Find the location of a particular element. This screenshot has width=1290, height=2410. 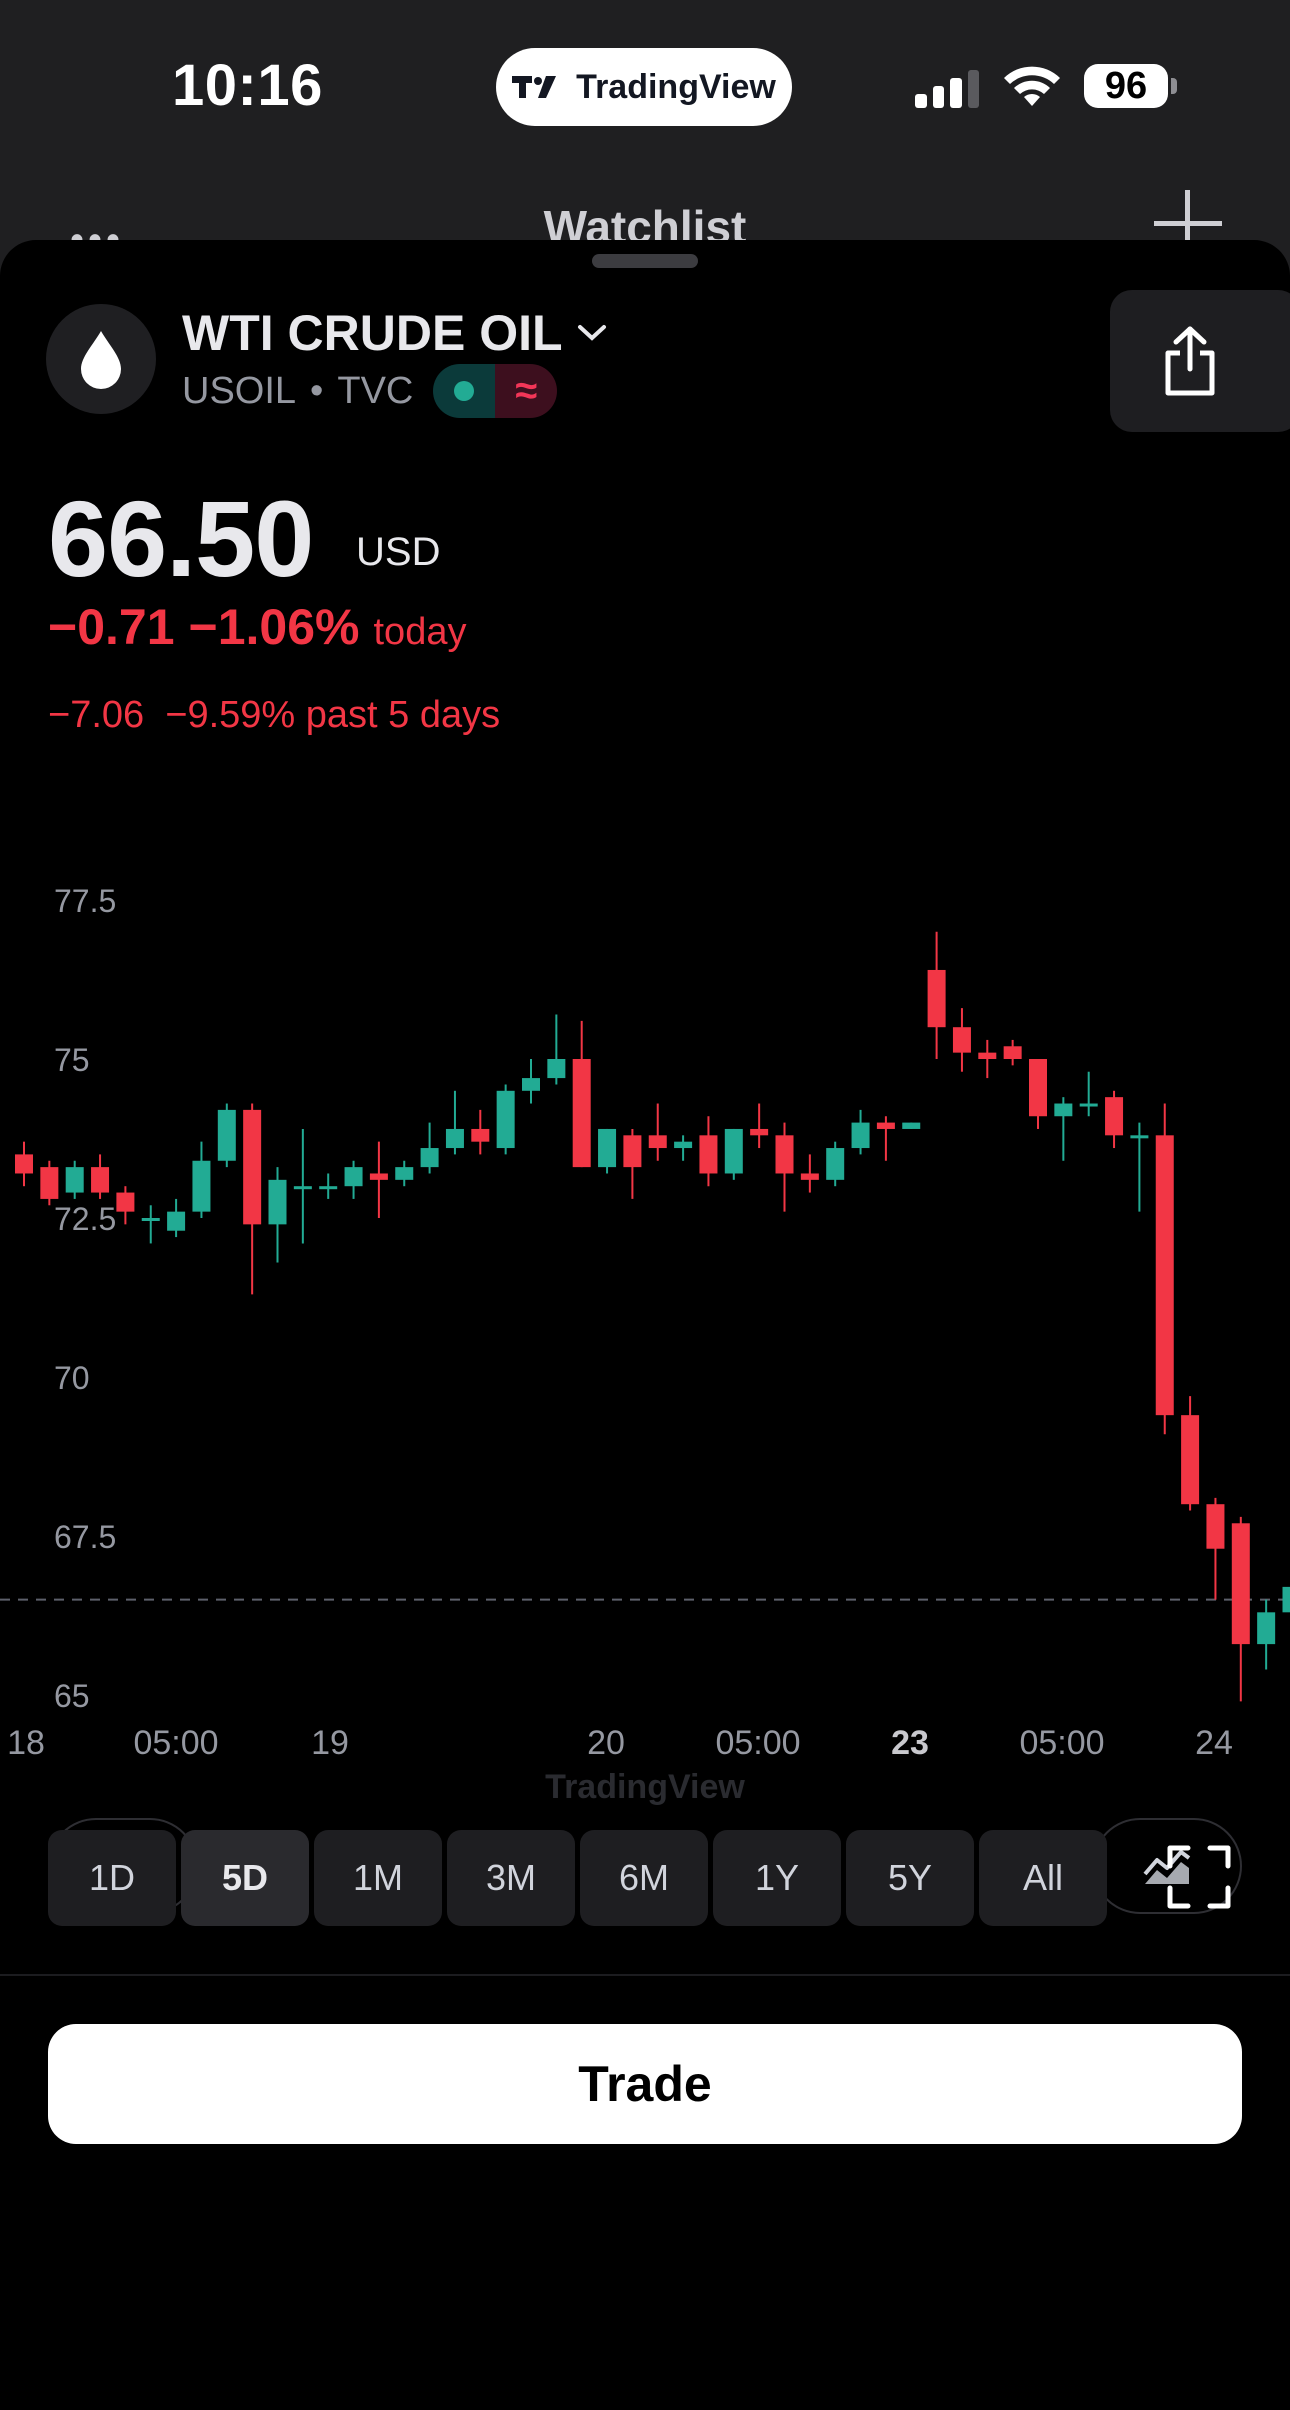

app-pill: TradingView is located at coordinates (644, 87).